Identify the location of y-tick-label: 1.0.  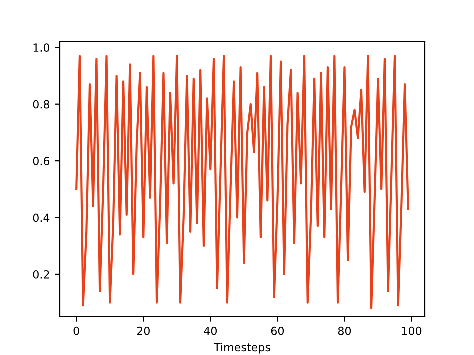
(42, 48).